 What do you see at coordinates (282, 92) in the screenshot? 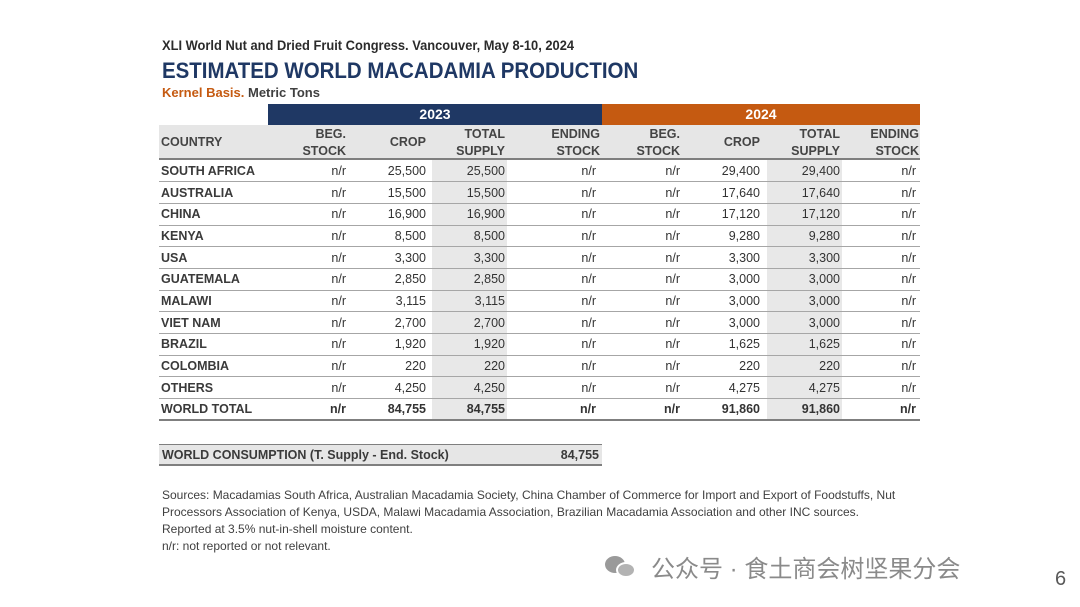
I see `unit-label: Metric Tons` at bounding box center [282, 92].